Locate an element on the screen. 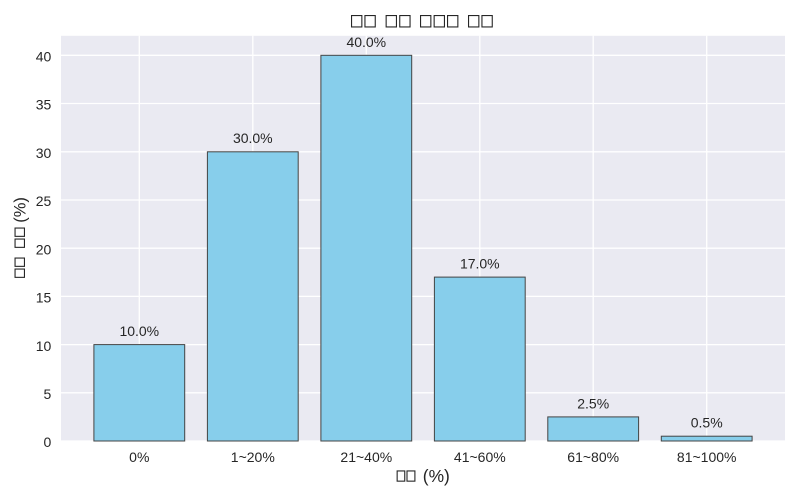  svg-text: 10 is located at coordinates (44, 346).